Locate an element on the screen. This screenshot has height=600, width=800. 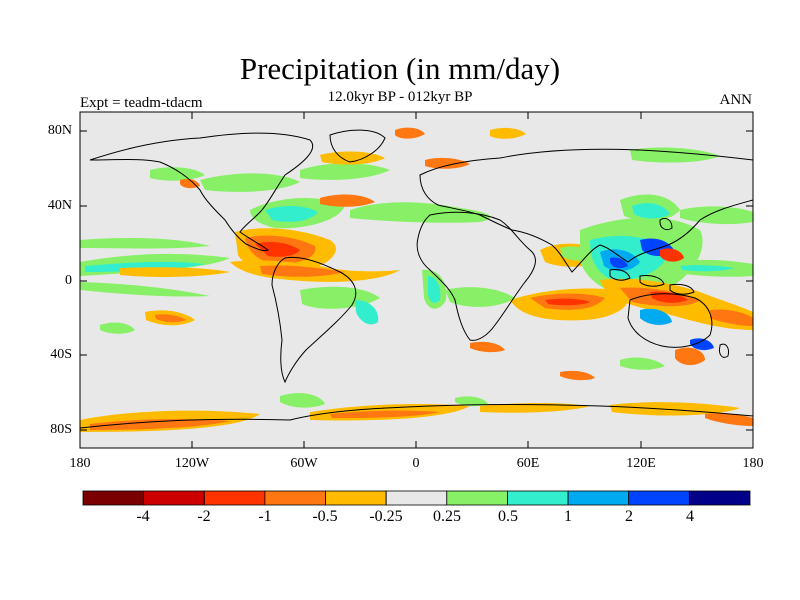
lon-label-60e: 60E is located at coordinates (528, 463).